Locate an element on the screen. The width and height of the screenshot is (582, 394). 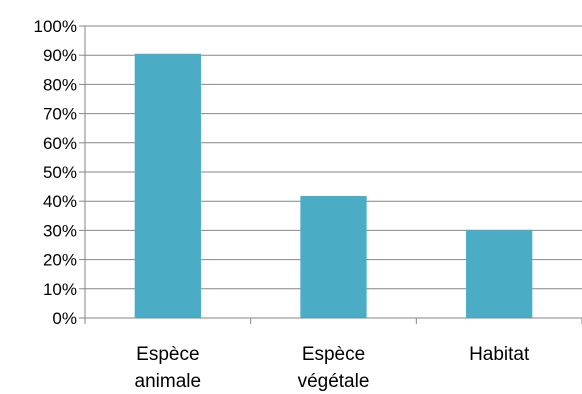
y-tick-label: 80% is located at coordinates (60, 84).